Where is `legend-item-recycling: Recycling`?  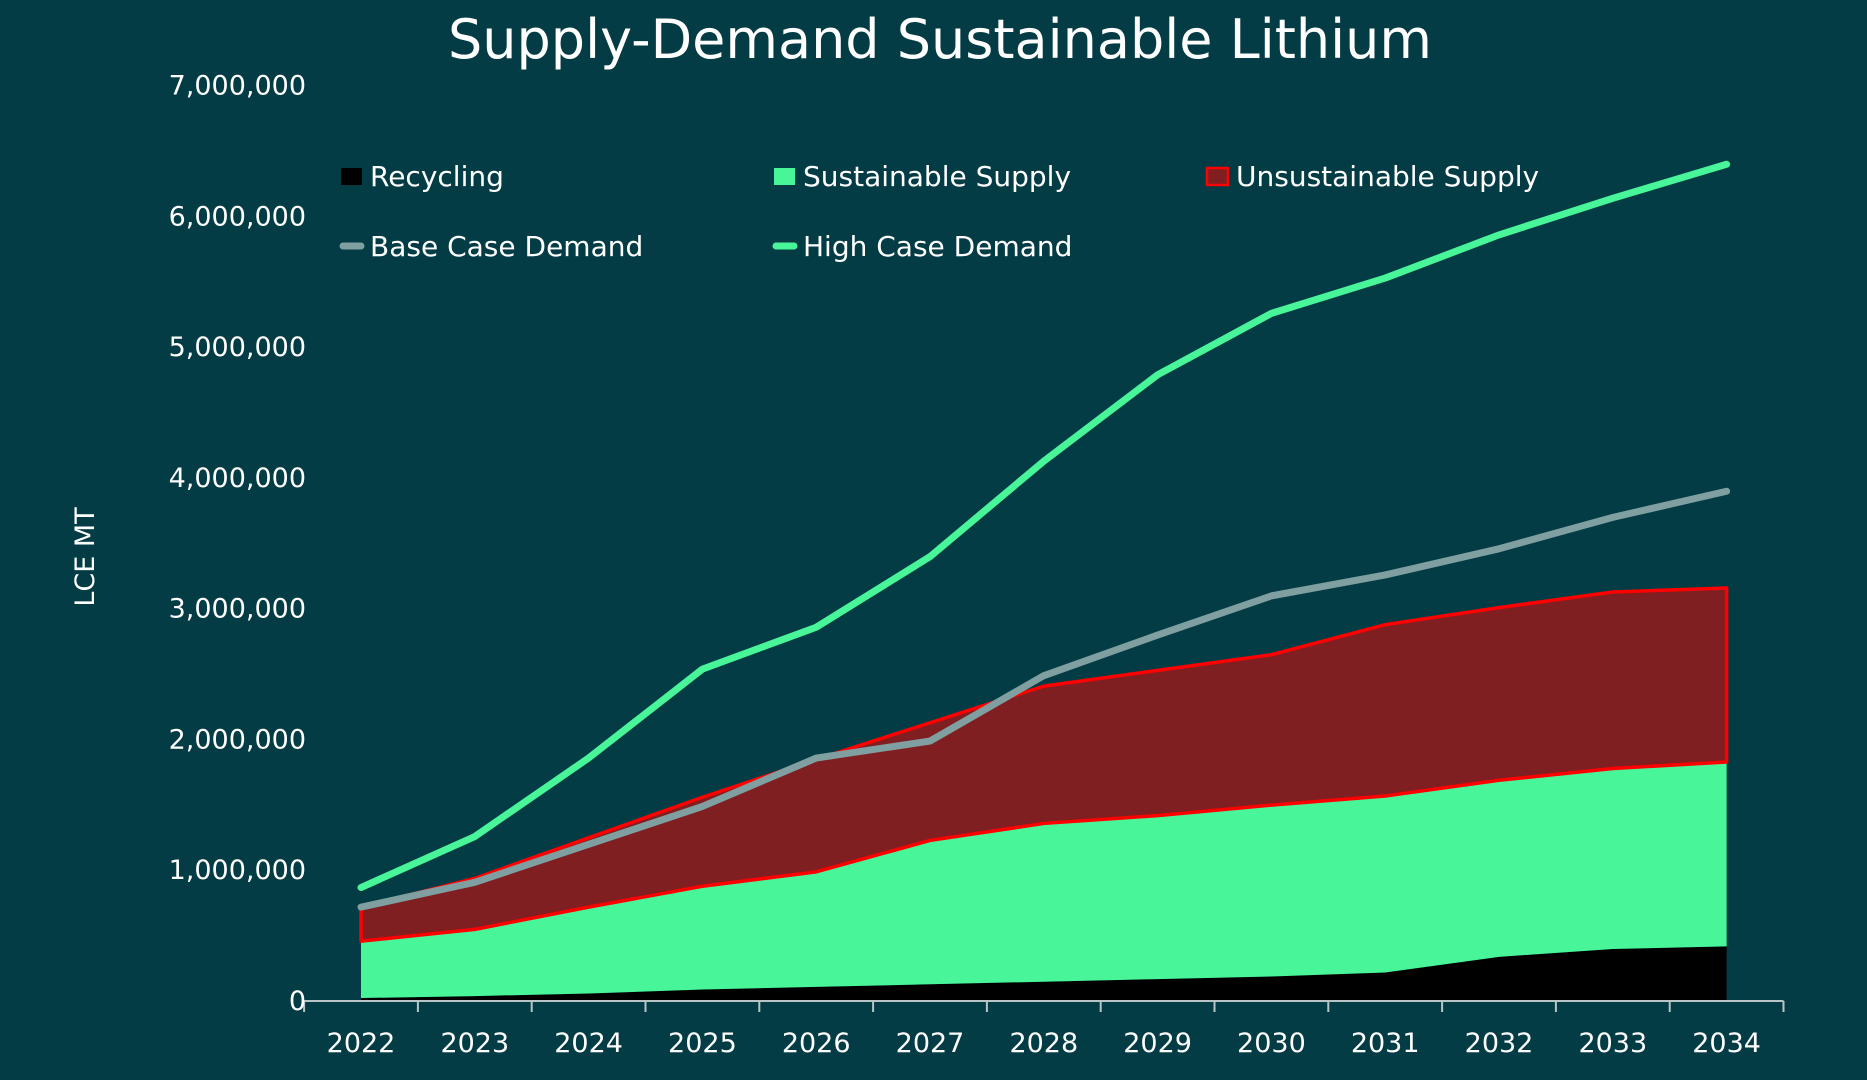 legend-item-recycling: Recycling is located at coordinates (422, 176).